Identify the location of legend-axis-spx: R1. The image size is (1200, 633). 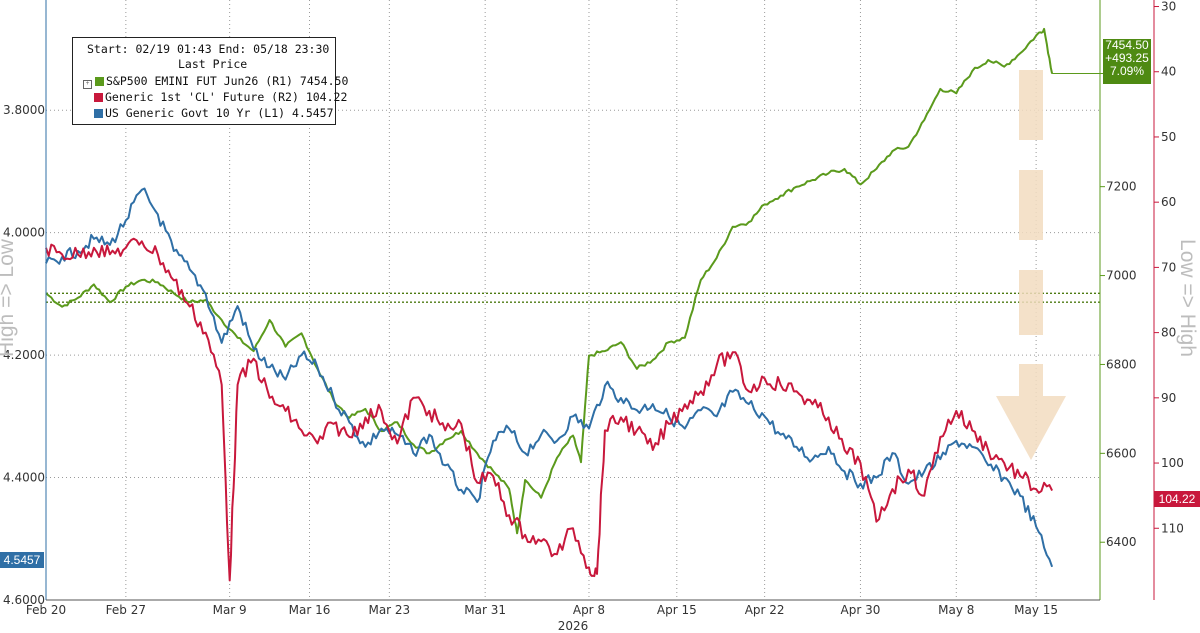
(279, 81).